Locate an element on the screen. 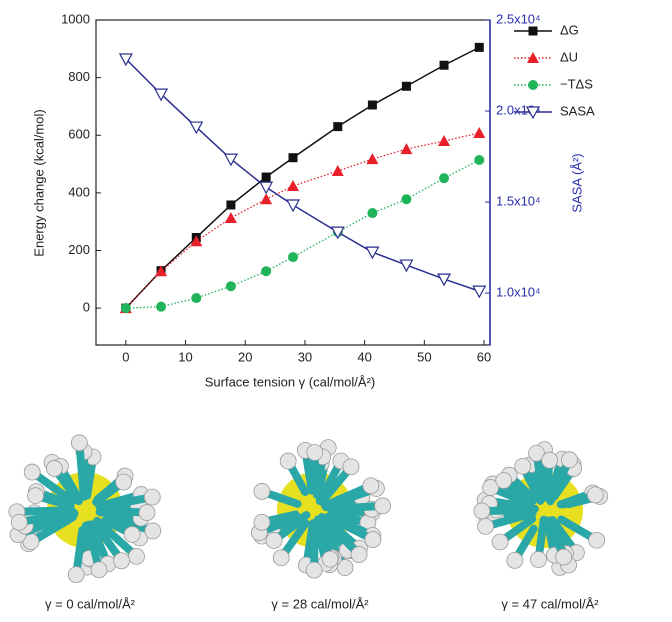  legend-label: ΔU is located at coordinates (569, 56).